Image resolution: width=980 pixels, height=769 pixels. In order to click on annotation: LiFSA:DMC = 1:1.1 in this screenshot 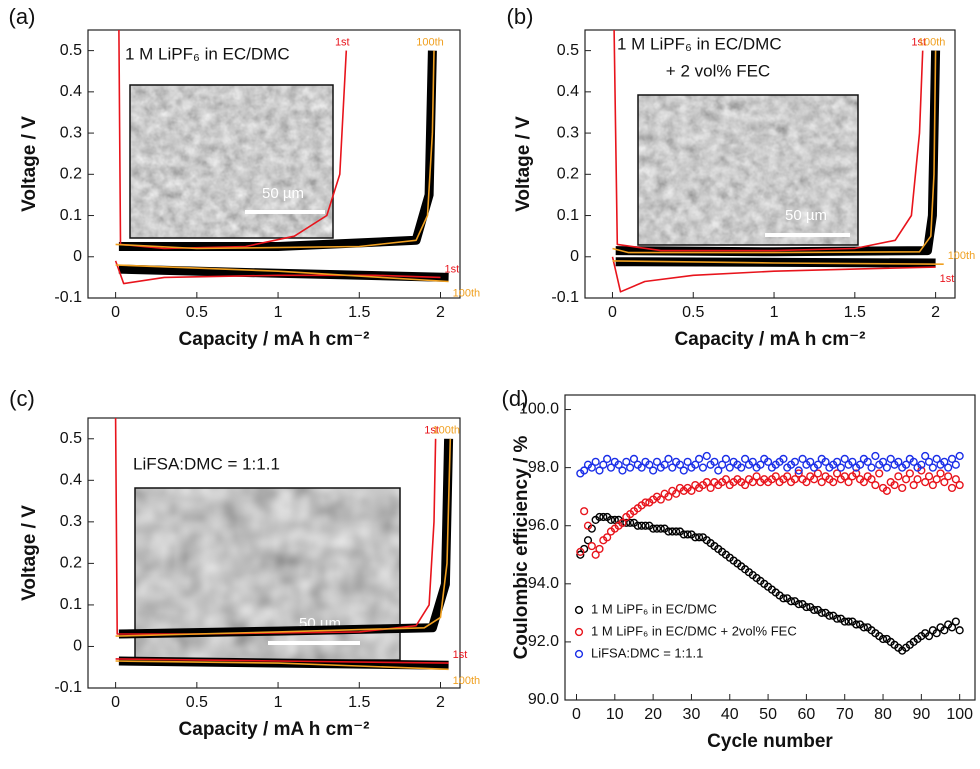, I will do `click(206, 463)`.